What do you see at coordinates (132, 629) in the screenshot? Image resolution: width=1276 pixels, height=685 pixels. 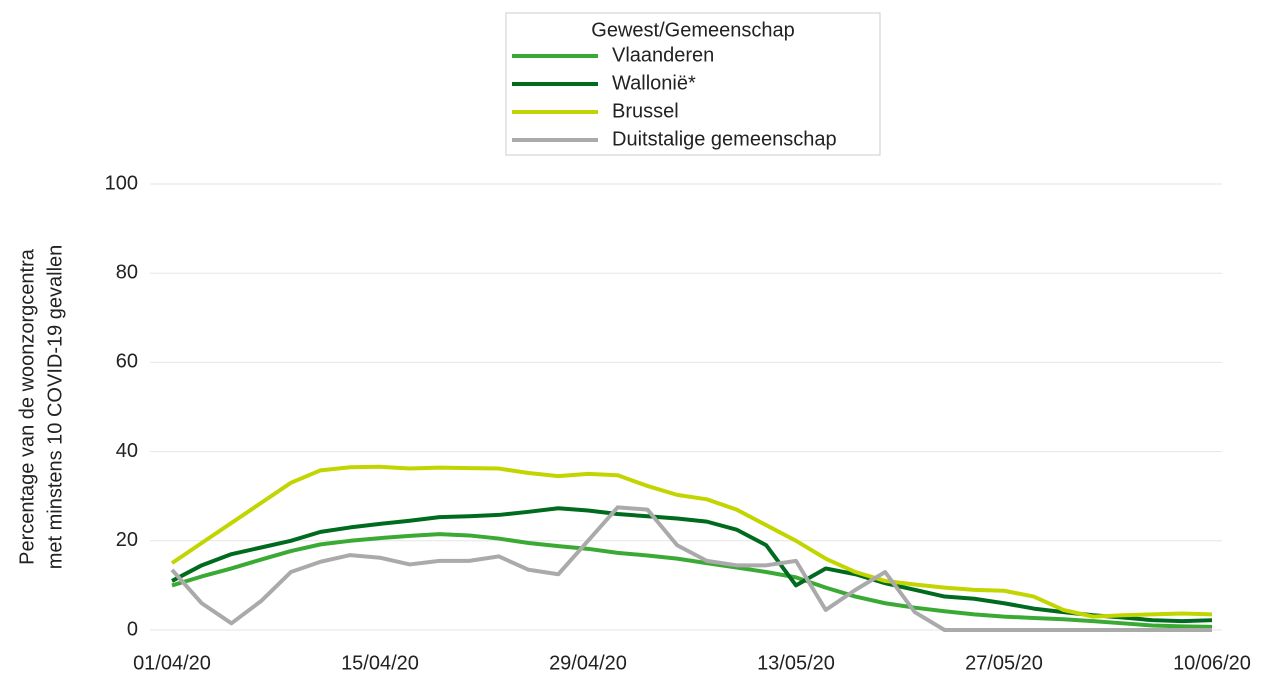 I see `y-tick-label: 0` at bounding box center [132, 629].